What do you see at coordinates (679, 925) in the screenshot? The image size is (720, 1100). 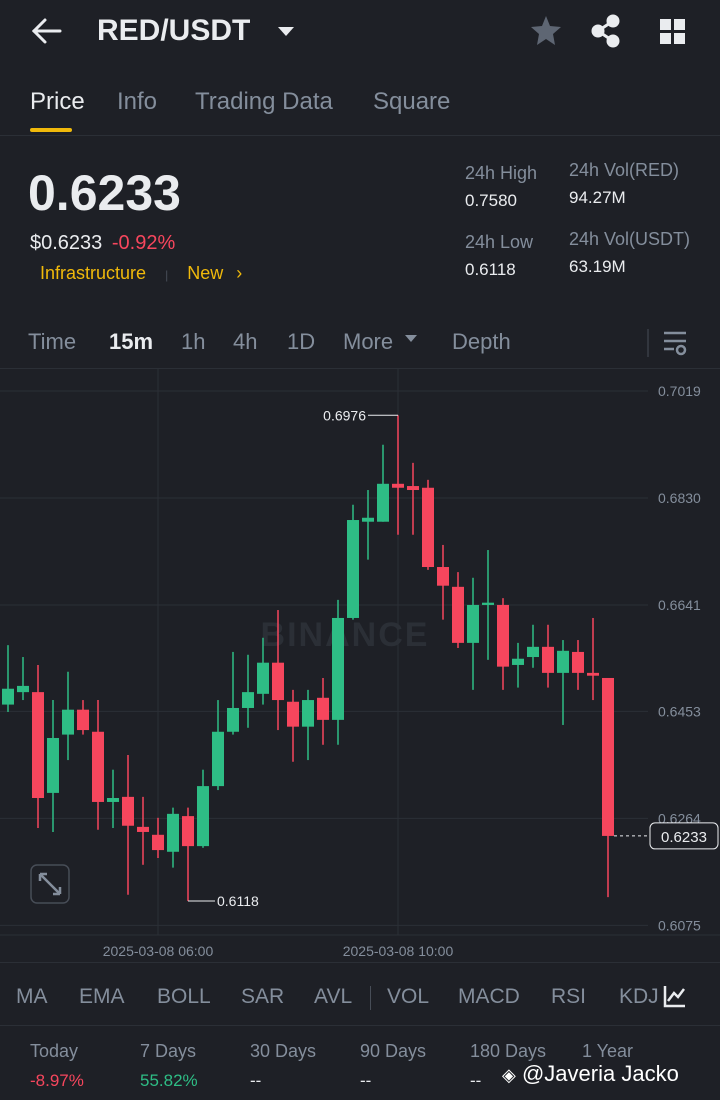 I see `y-tick-label: 0.6075` at bounding box center [679, 925].